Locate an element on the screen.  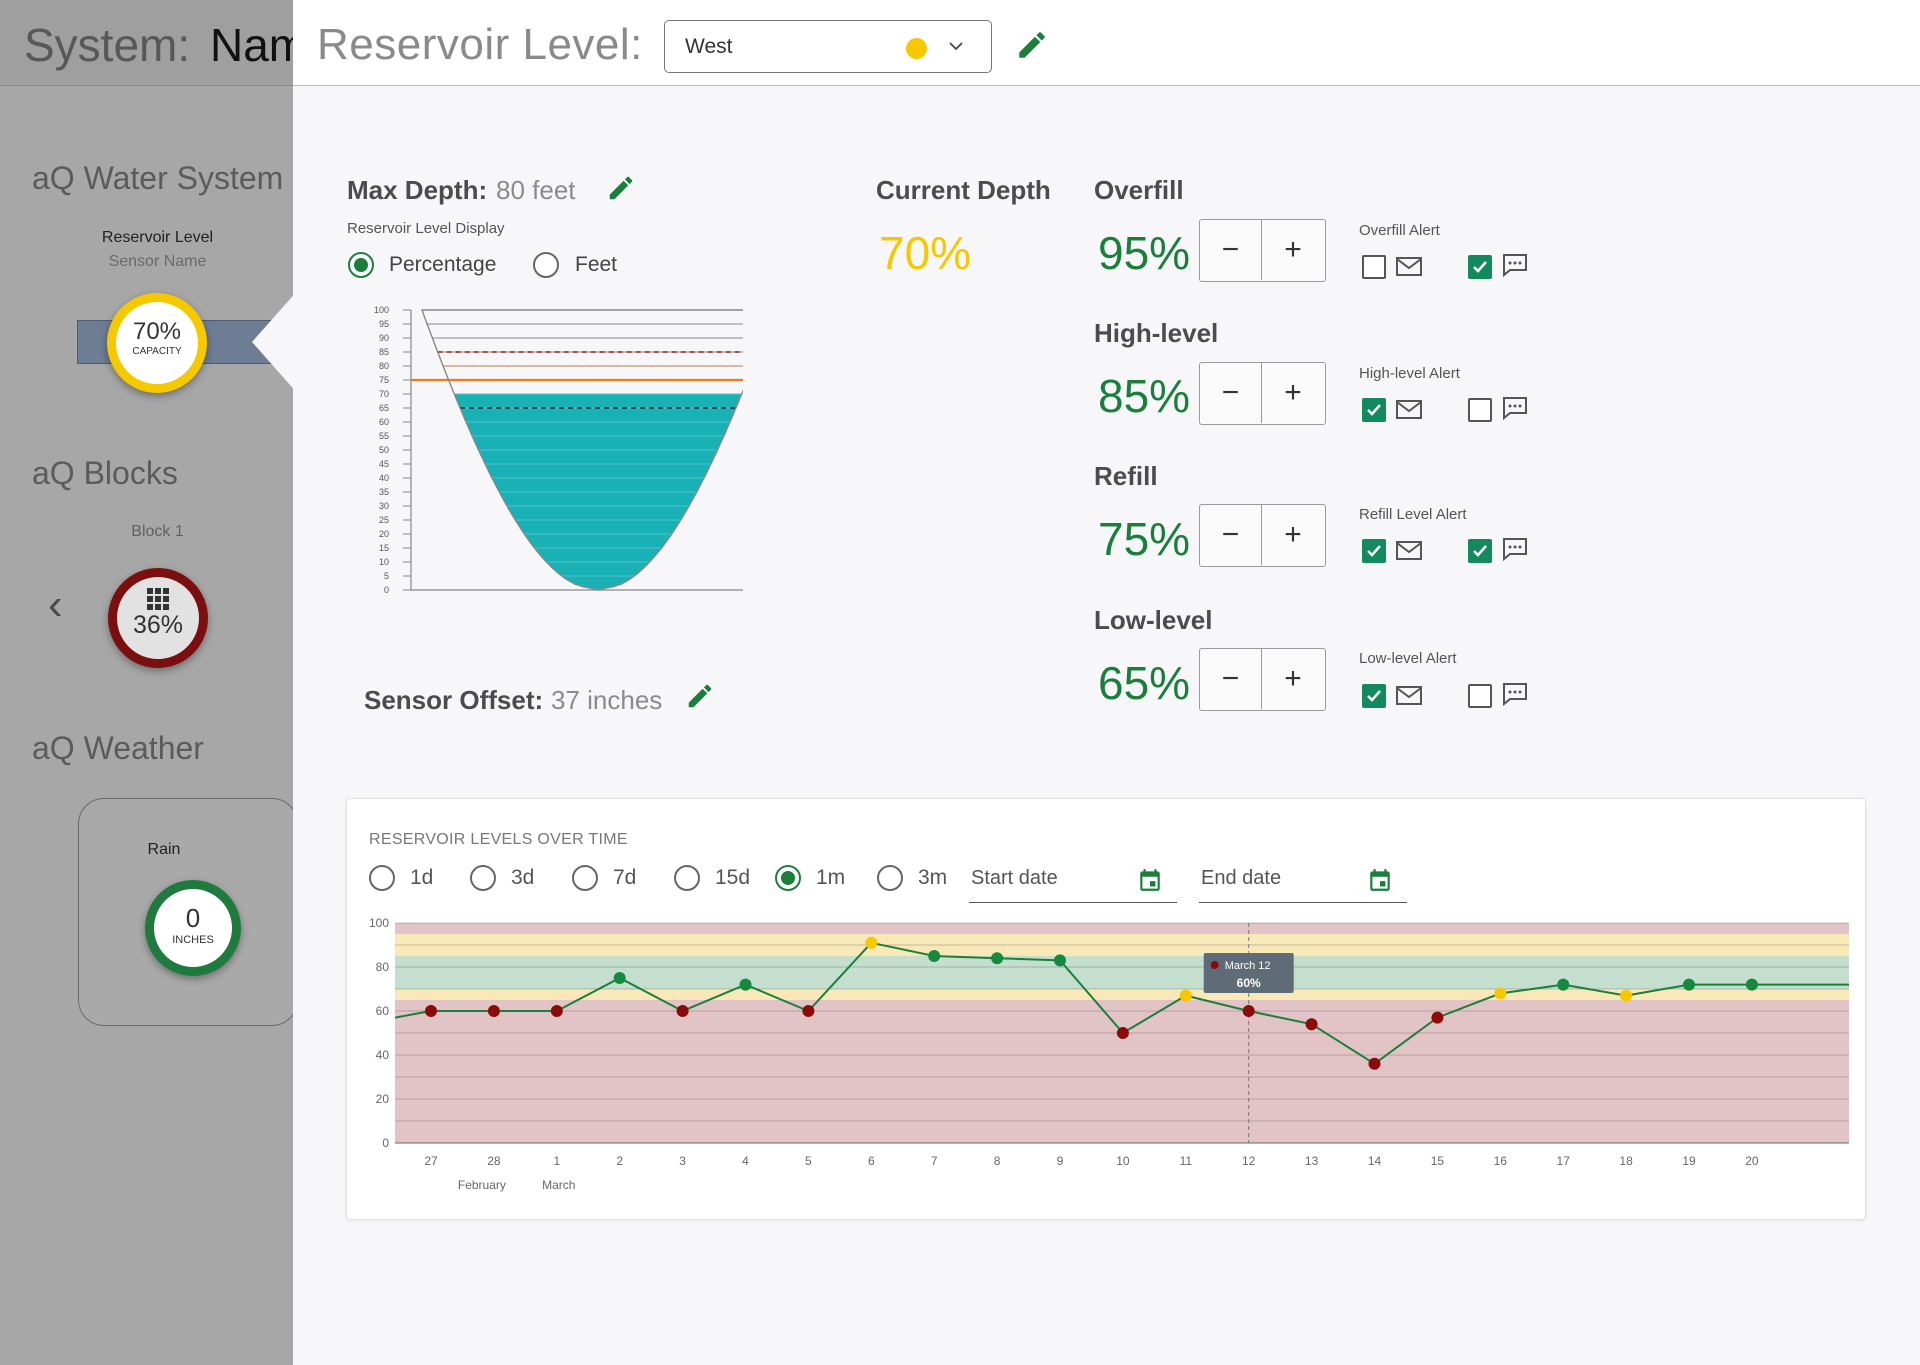
block-gauge: 36% is located at coordinates (158, 618).